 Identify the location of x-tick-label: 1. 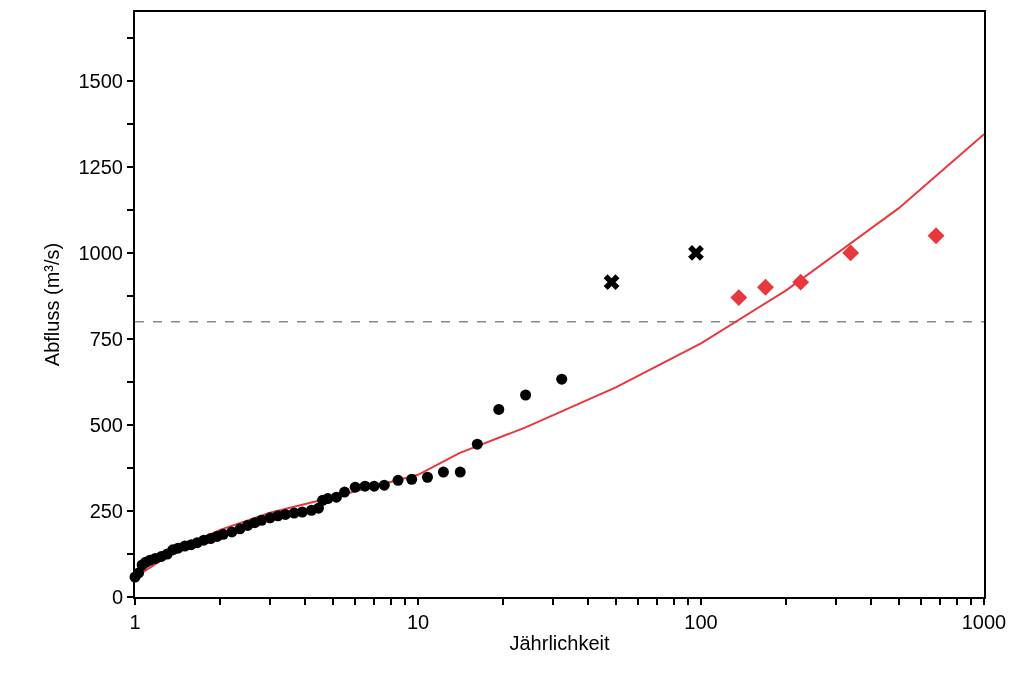
(135, 622).